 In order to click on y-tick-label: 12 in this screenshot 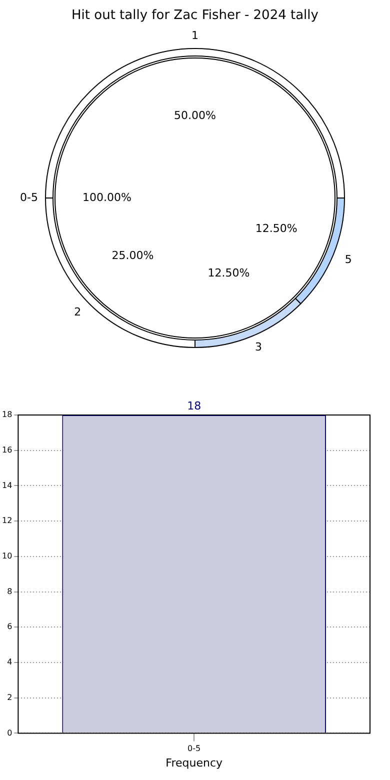, I will do `click(7, 521)`.